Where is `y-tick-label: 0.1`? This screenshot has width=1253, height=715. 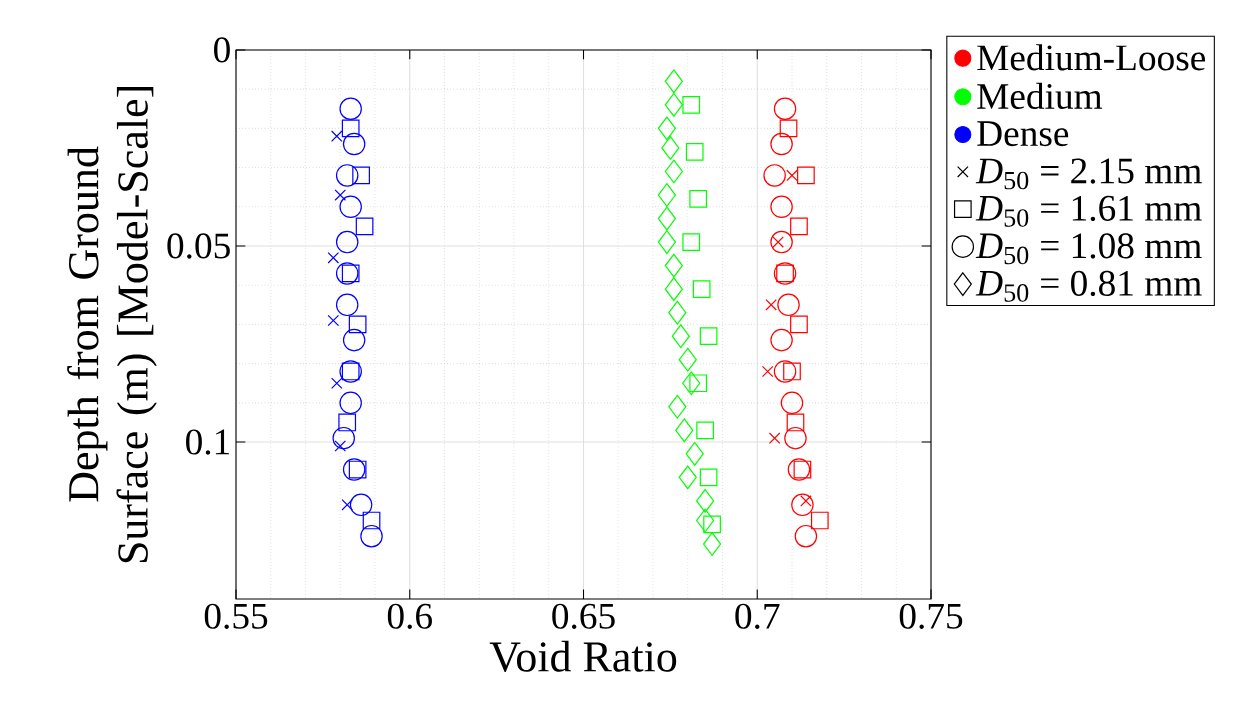 y-tick-label: 0.1 is located at coordinates (208, 442).